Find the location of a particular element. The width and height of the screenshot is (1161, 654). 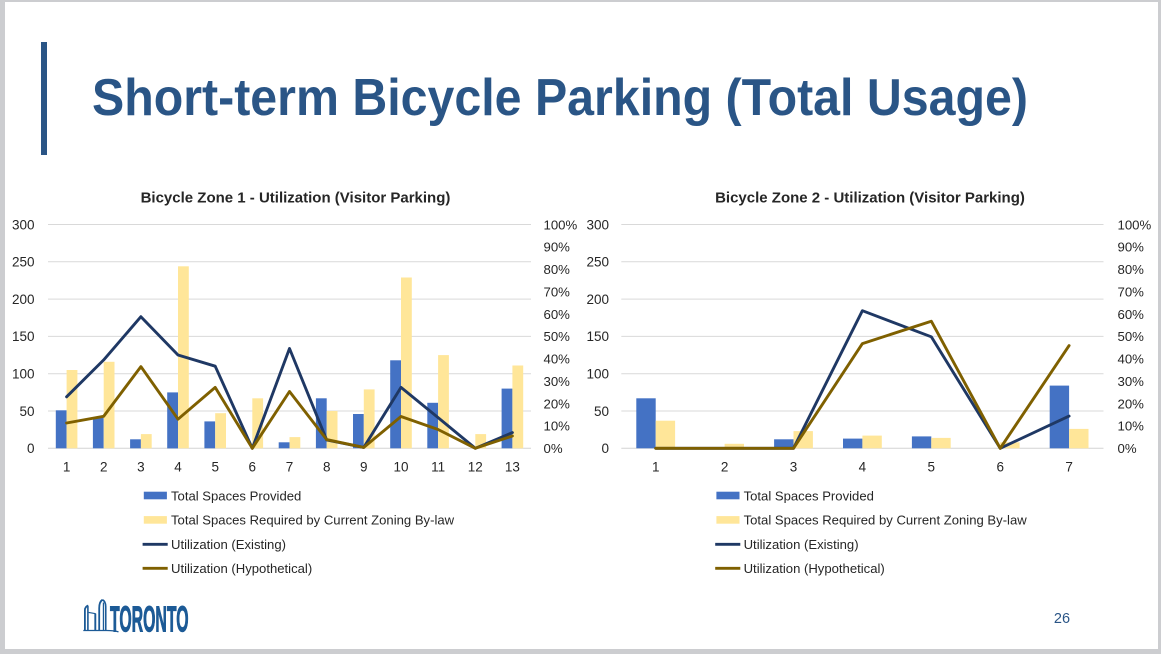

svg-text: 11 is located at coordinates (438, 467).